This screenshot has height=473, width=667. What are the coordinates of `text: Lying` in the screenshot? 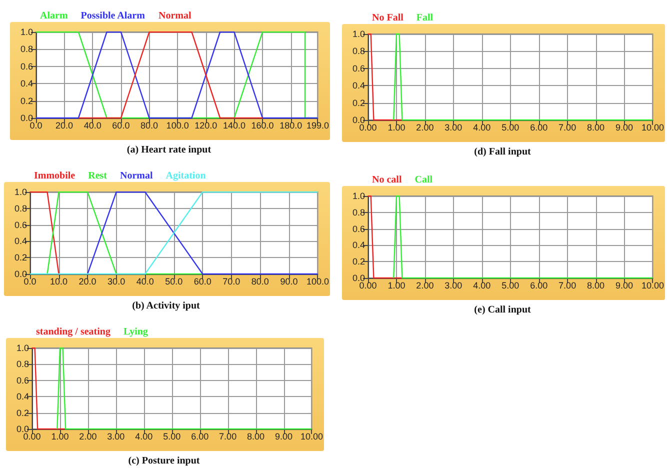 It's located at (135, 332).